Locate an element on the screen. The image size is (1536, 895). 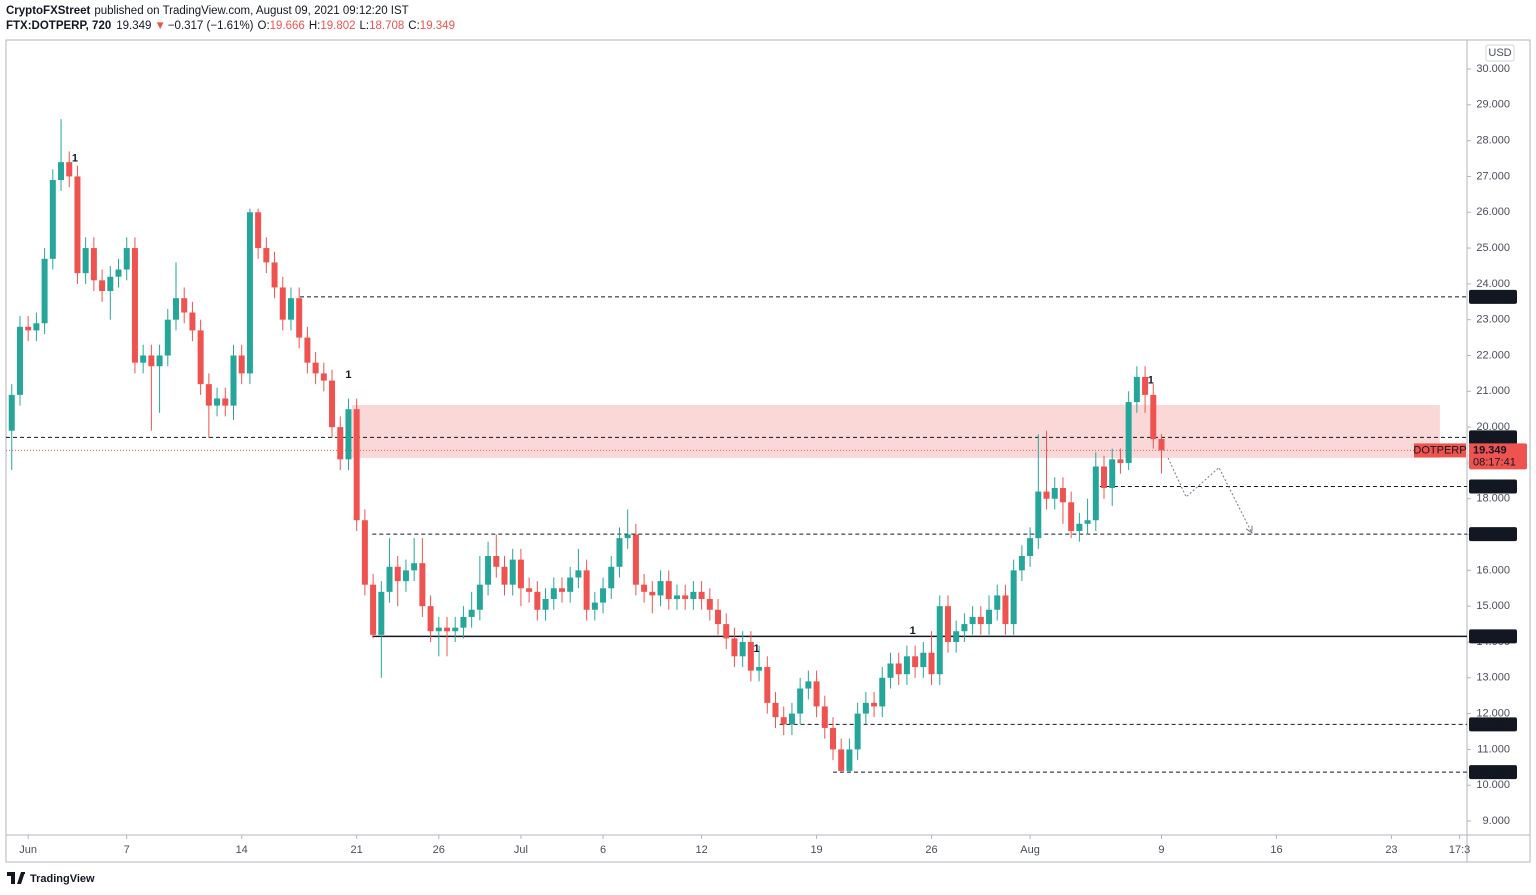
x-tick-label: 21 is located at coordinates (357, 850).